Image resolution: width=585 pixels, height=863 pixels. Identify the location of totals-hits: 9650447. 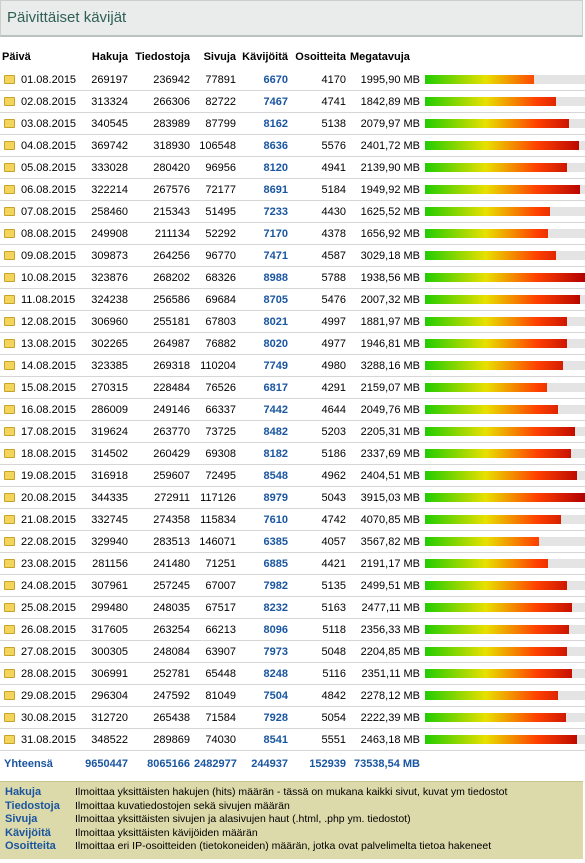
(106, 764).